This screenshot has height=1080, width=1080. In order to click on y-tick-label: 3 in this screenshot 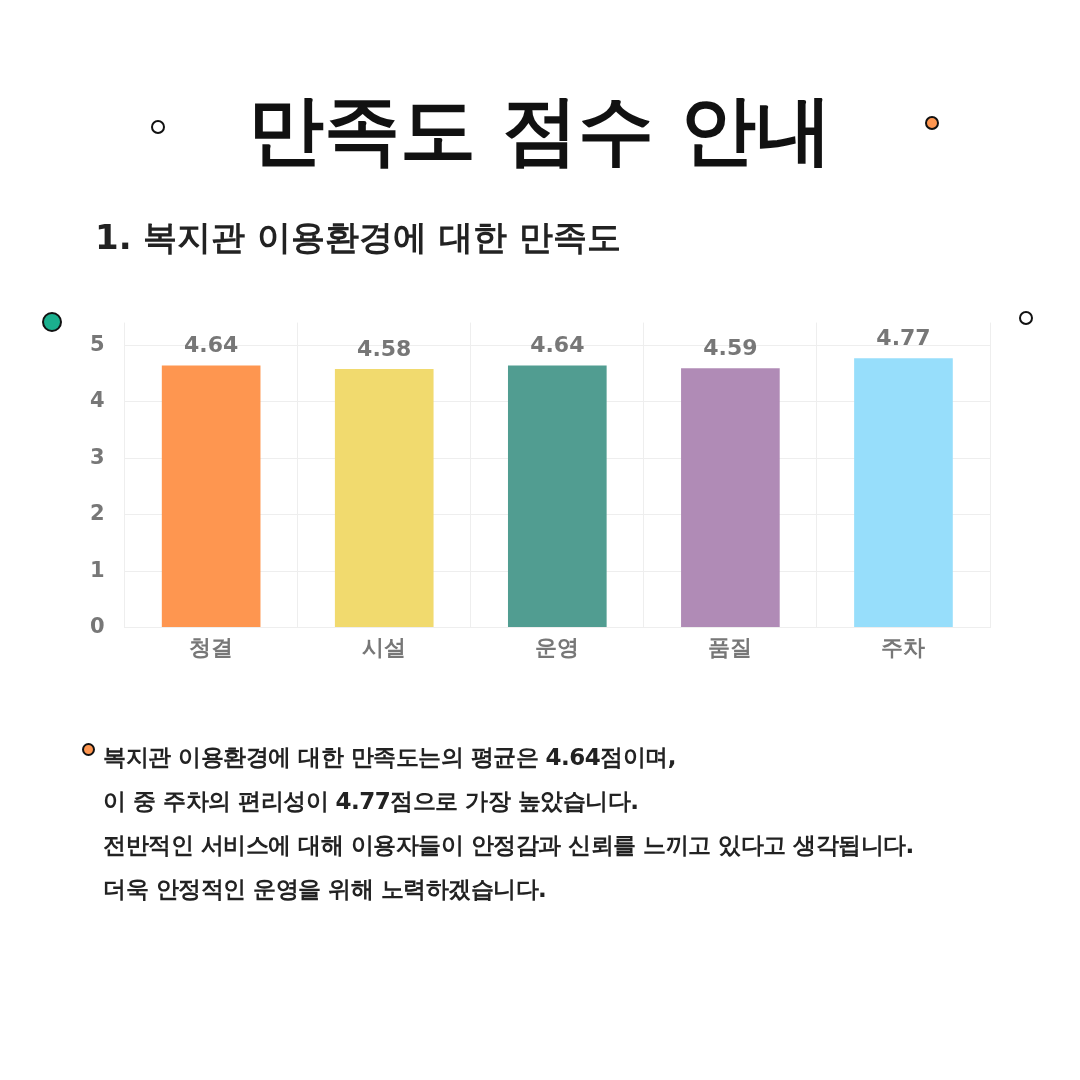, I will do `click(97, 456)`.